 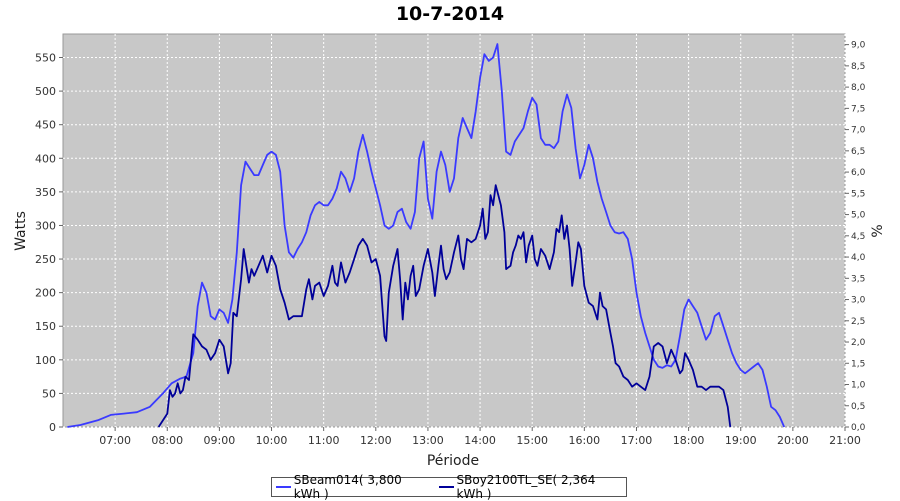 I want to click on legend-swatch-sbeam, so click(x=283, y=487).